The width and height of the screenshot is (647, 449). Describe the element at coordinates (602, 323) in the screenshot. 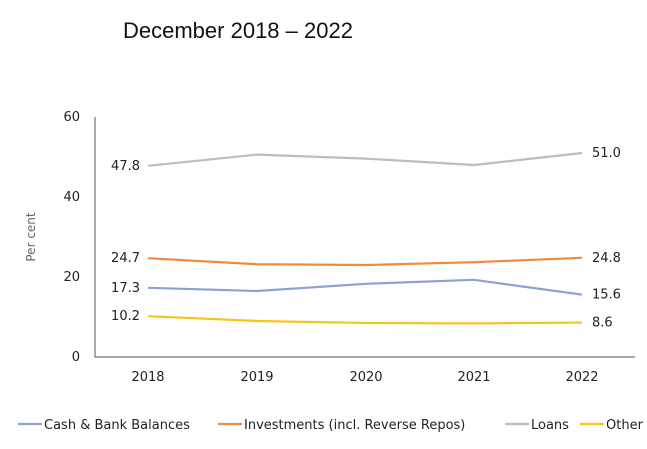

I see `data-label: 8.6` at that location.